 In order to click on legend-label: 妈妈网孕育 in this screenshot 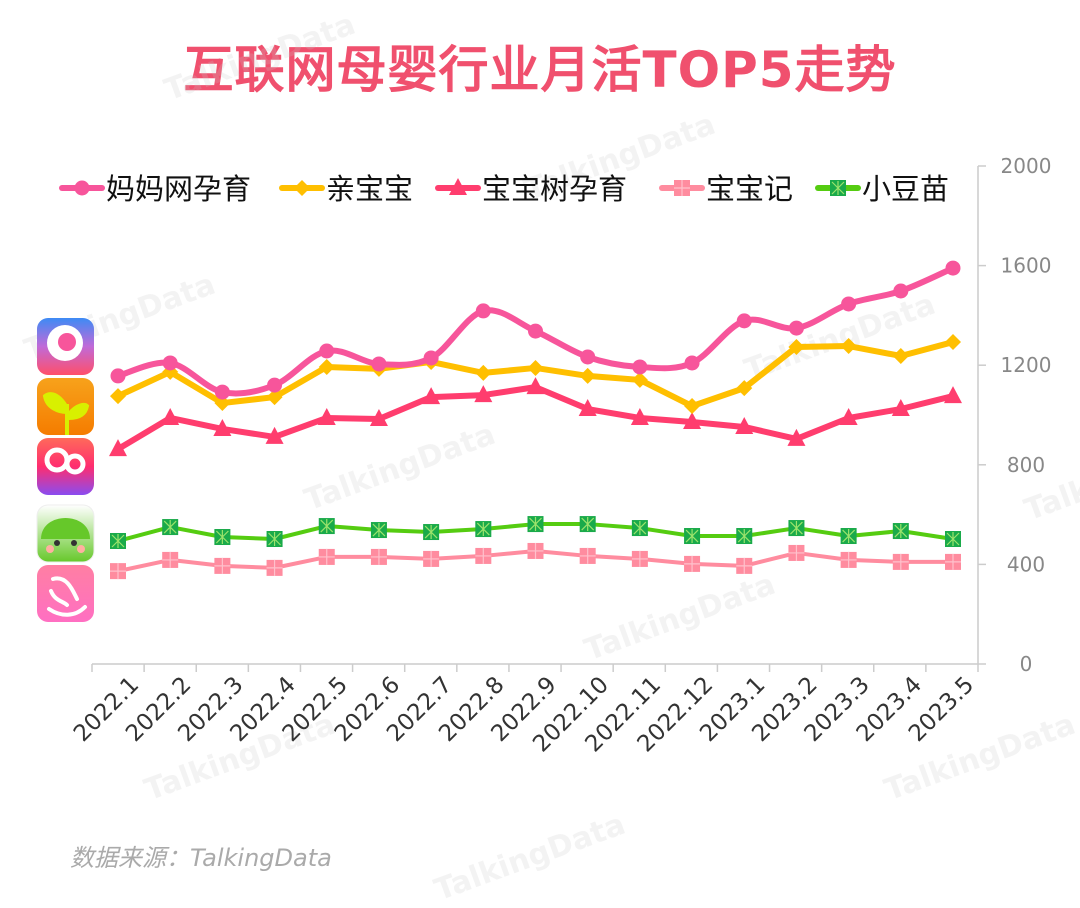, I will do `click(178, 189)`.